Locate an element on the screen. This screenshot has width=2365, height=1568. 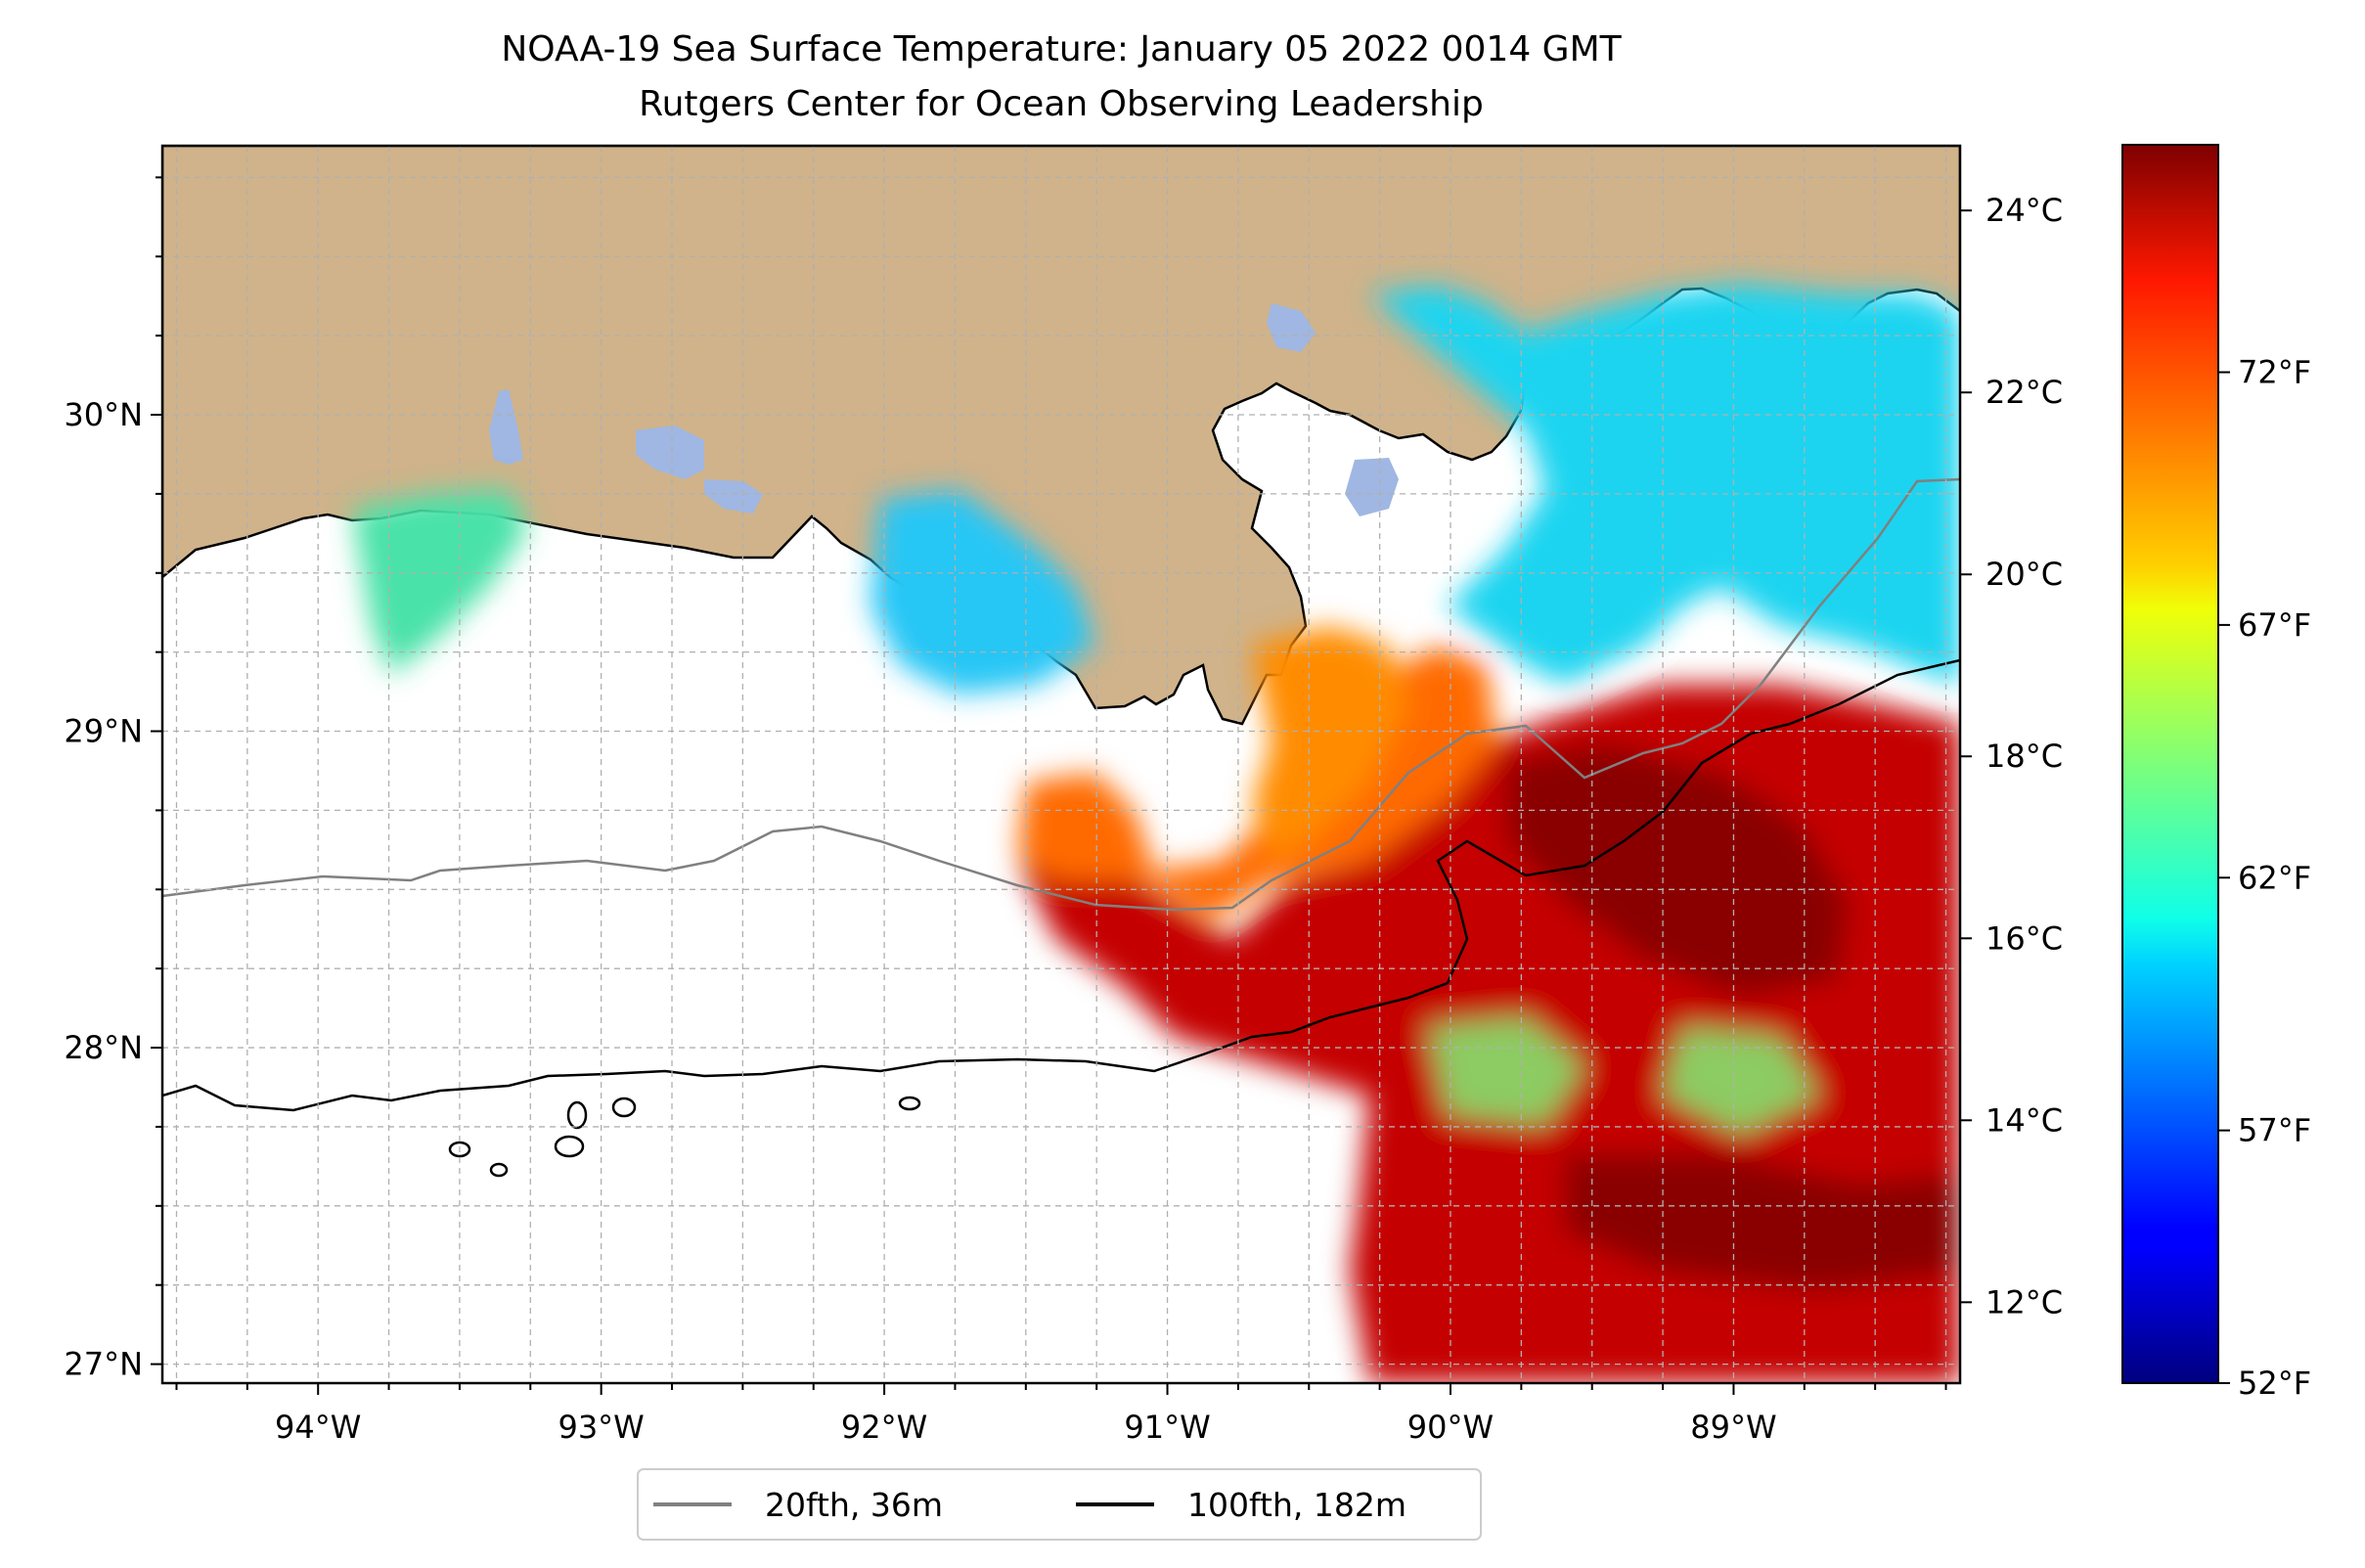
offshore-banks is located at coordinates (684, 1137).